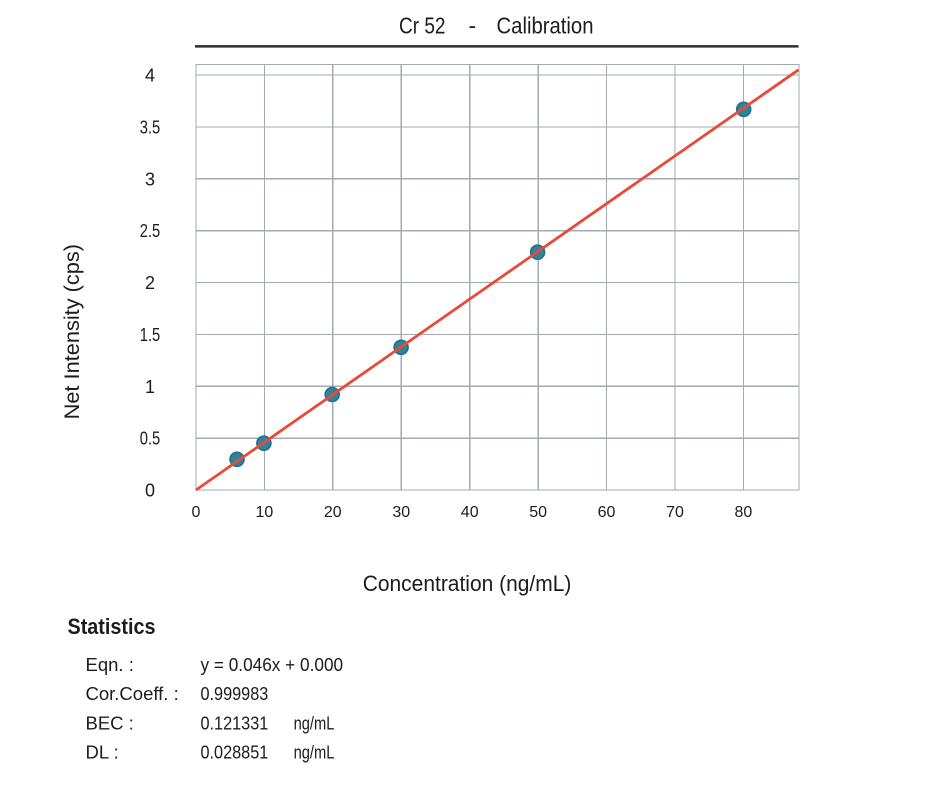 The height and width of the screenshot is (786, 931). I want to click on svg-text: y = 0.046x + 0.000, so click(272, 664).